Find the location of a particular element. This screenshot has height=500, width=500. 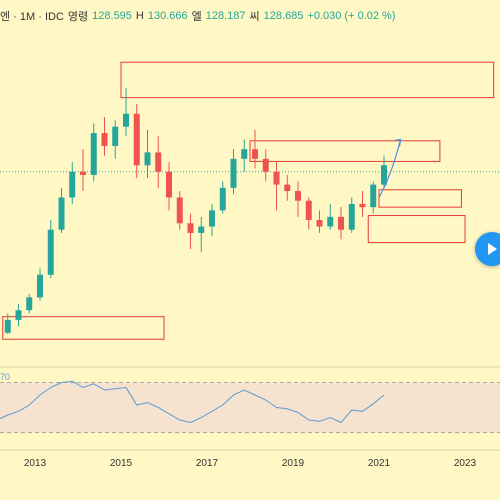

low-label: 엘 is located at coordinates (196, 17).